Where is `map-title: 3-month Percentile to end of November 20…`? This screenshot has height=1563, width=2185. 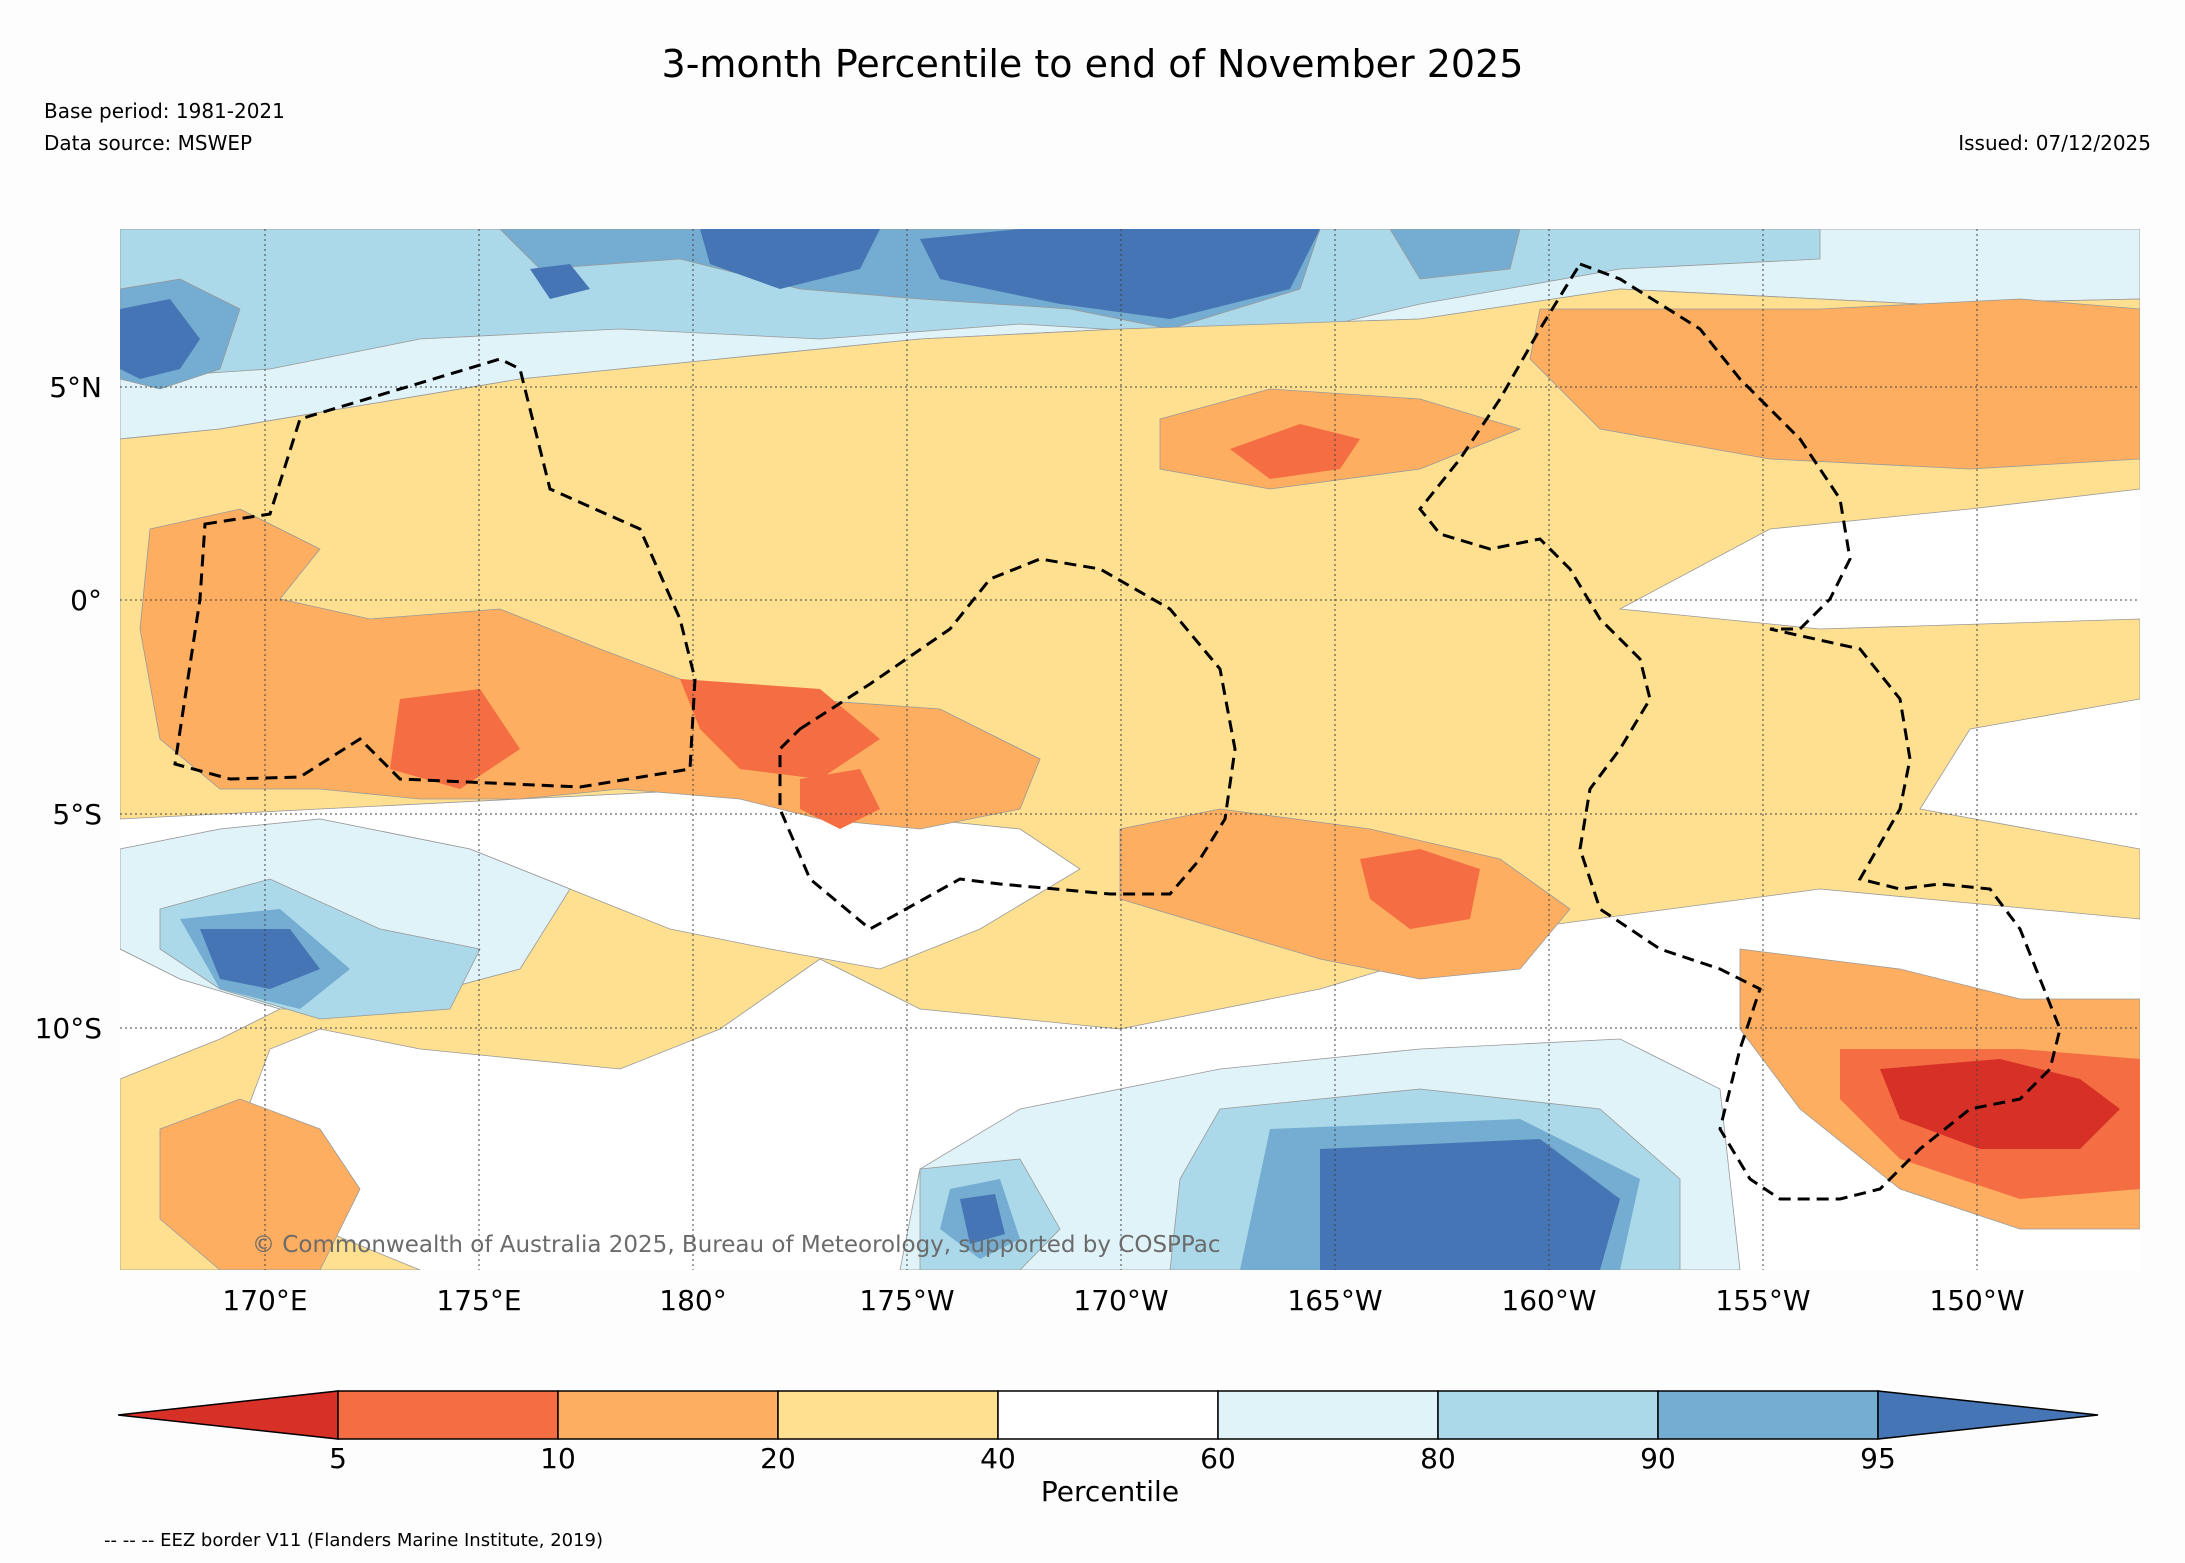 map-title: 3-month Percentile to end of November 20… is located at coordinates (1092, 64).